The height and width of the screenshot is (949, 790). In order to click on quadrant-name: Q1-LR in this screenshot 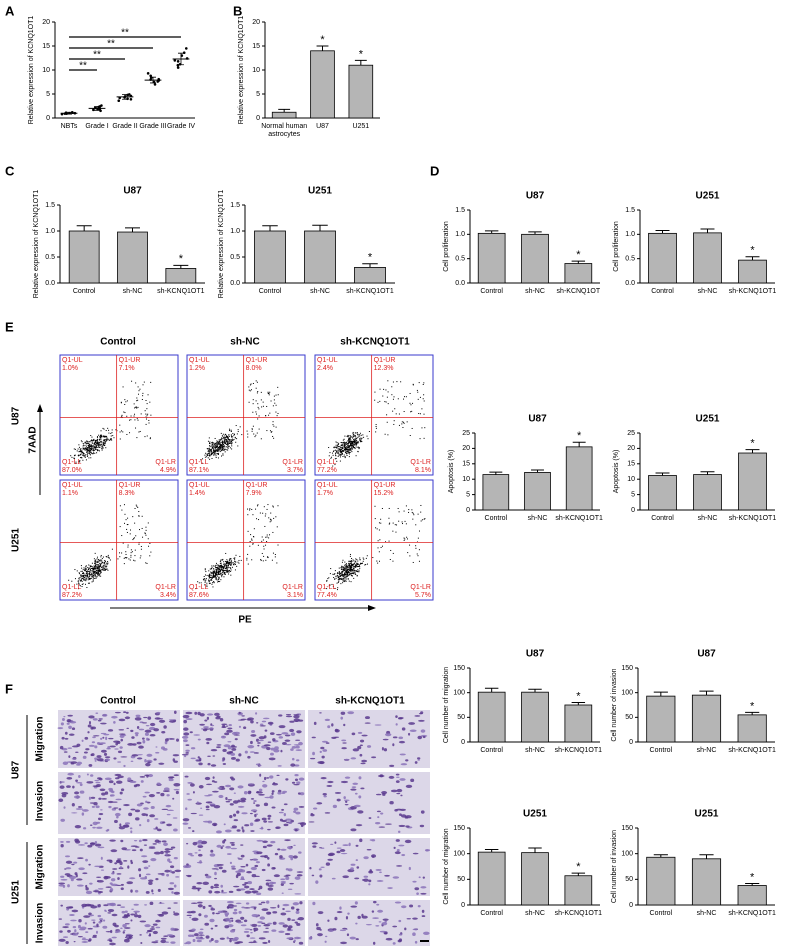, I will do `click(420, 587)`.